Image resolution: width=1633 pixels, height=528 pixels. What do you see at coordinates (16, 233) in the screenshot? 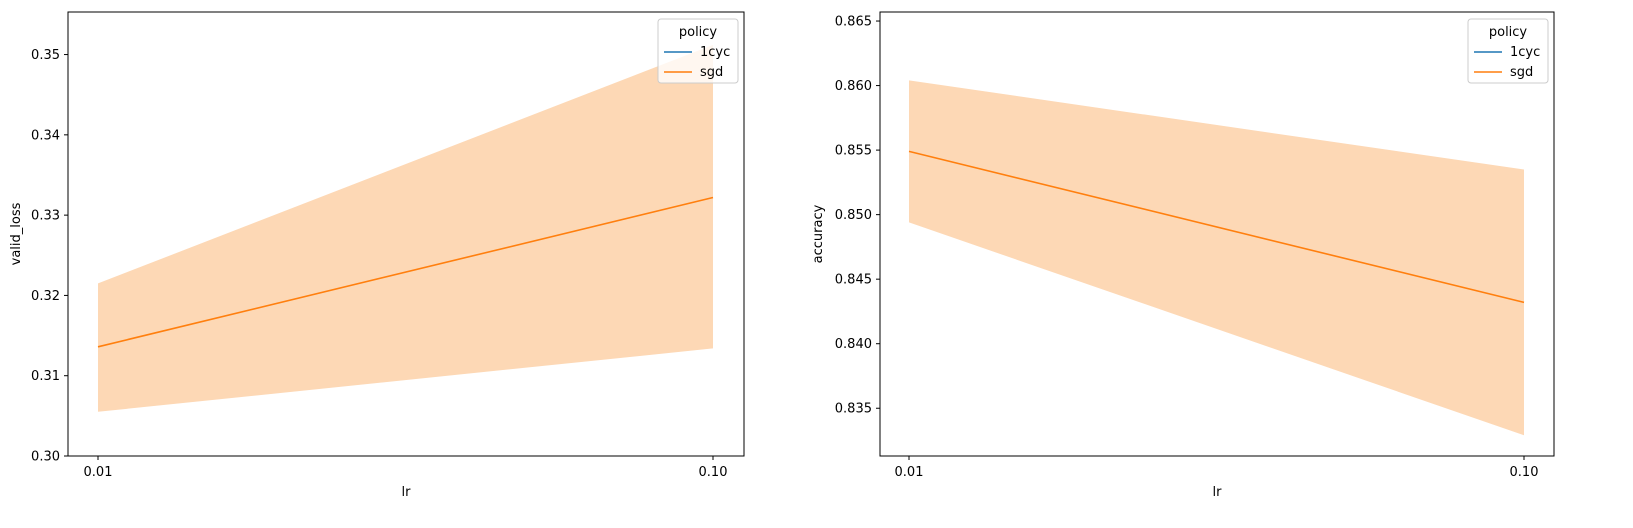
I see `y-axis-label: valid_loss` at bounding box center [16, 233].